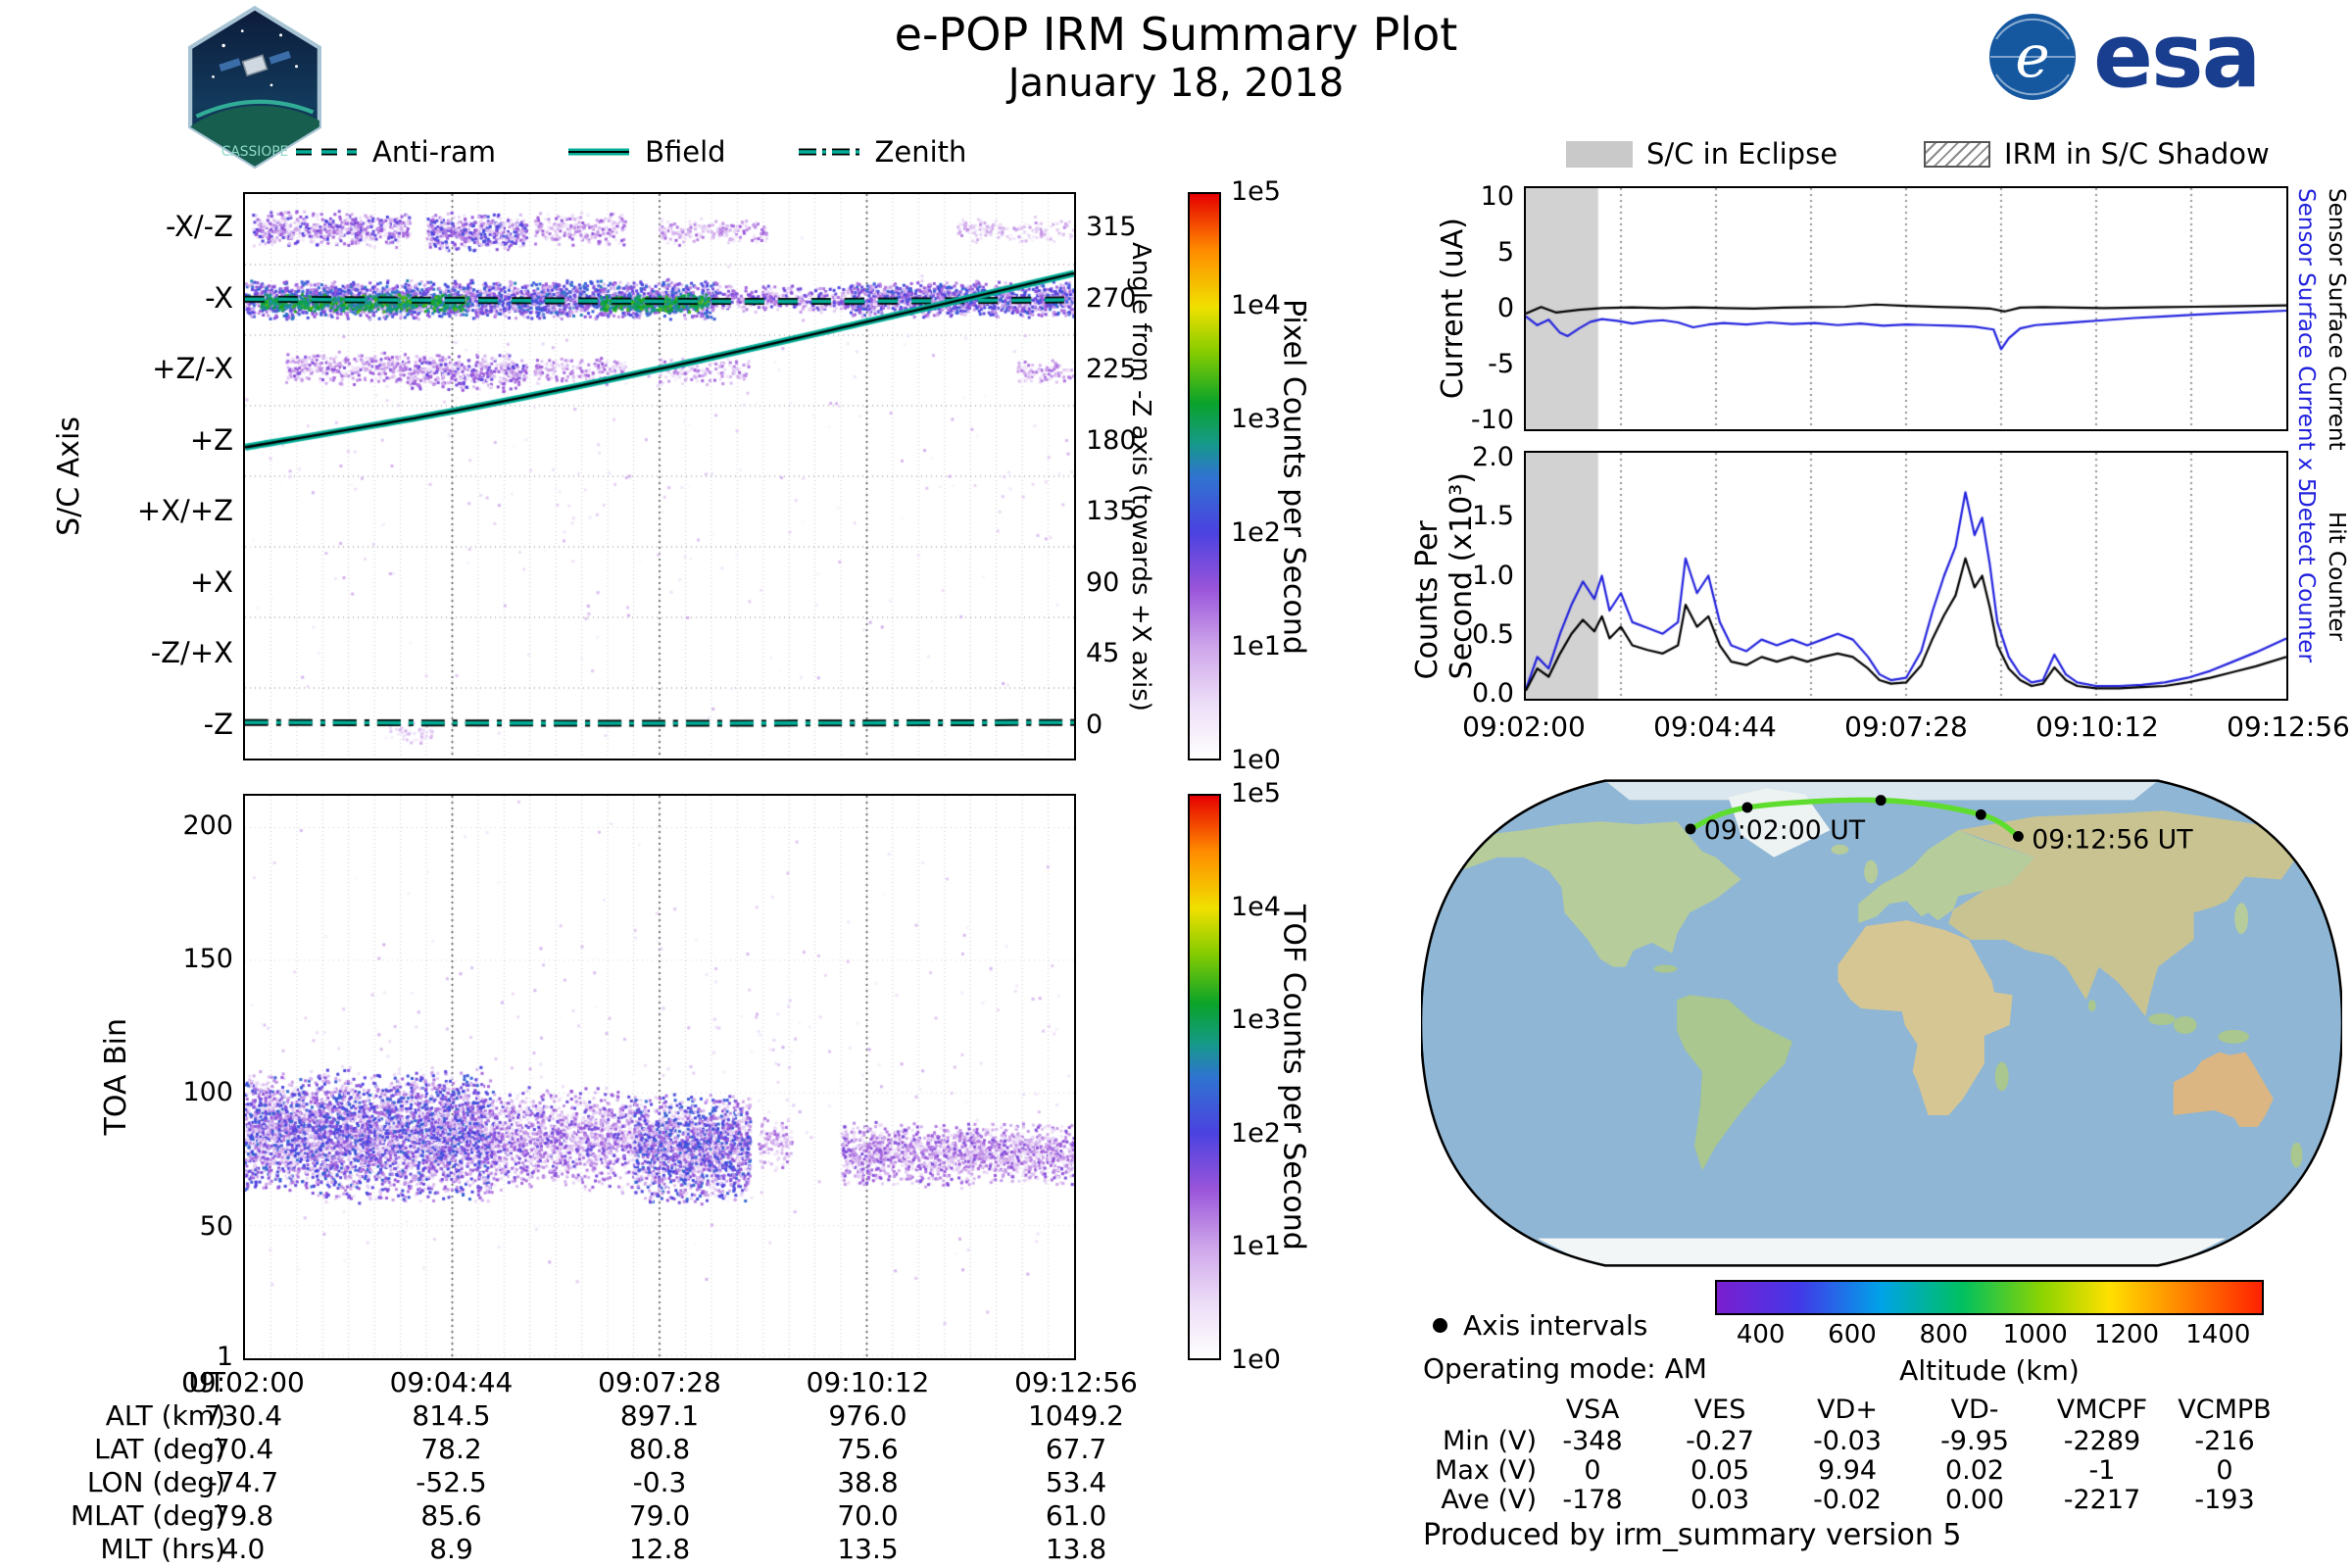 This screenshot has height=1568, width=2352. I want to click on voltage-row-label: Max (V), so click(1486, 1470).